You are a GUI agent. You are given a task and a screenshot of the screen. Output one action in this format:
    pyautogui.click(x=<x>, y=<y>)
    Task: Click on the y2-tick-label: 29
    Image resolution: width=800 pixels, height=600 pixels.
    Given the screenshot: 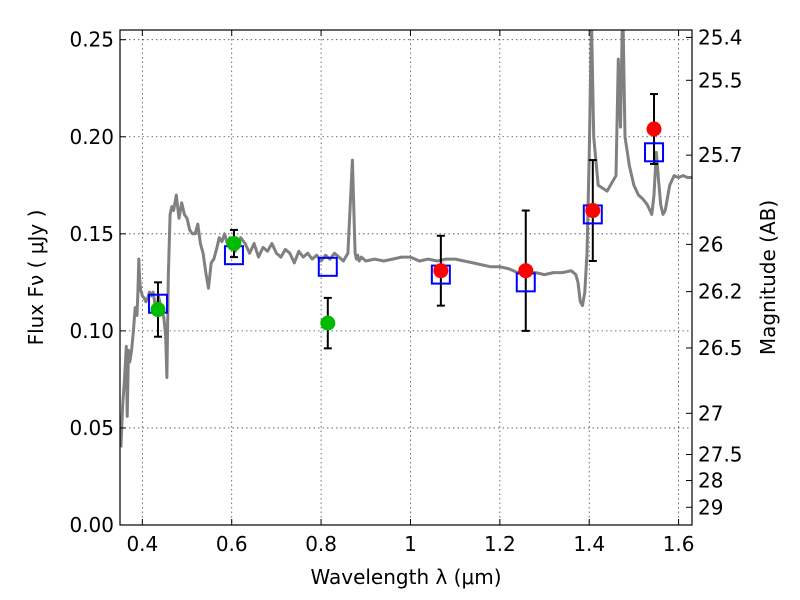 What is the action you would take?
    pyautogui.click(x=710, y=507)
    